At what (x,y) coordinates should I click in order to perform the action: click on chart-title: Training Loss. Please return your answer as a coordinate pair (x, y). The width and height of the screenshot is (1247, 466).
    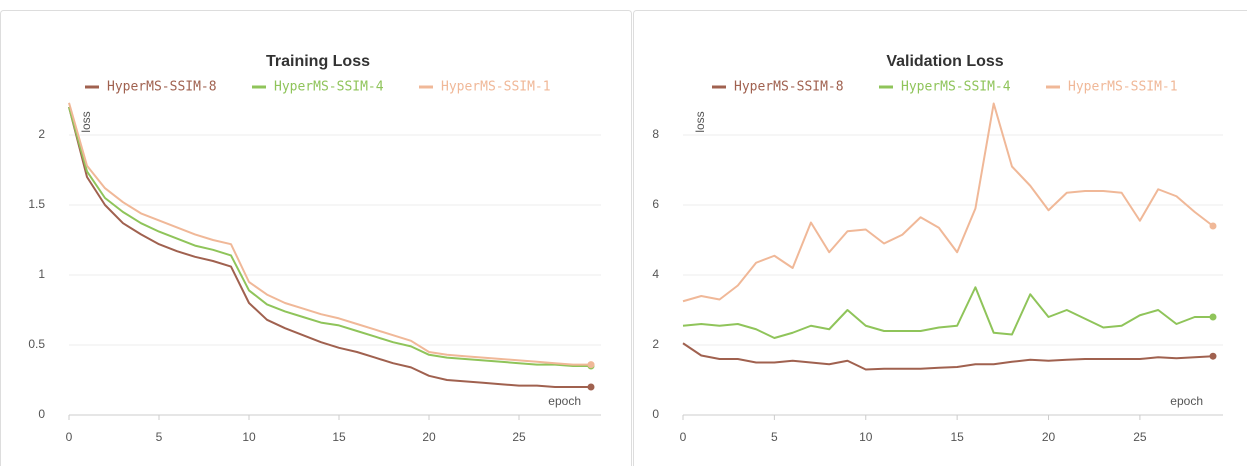
    Looking at the image, I should click on (318, 61).